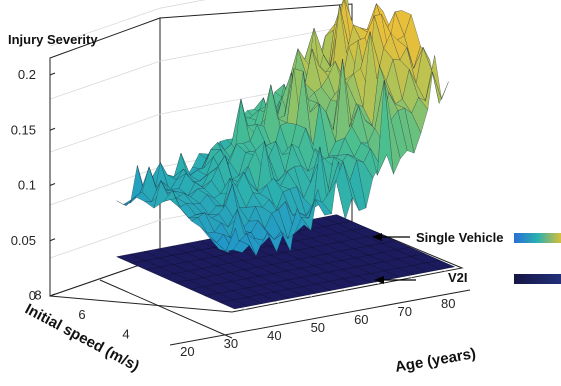 The image size is (561, 386). Describe the element at coordinates (440, 88) in the screenshot. I see `single-vehicle-surface-patch` at that location.